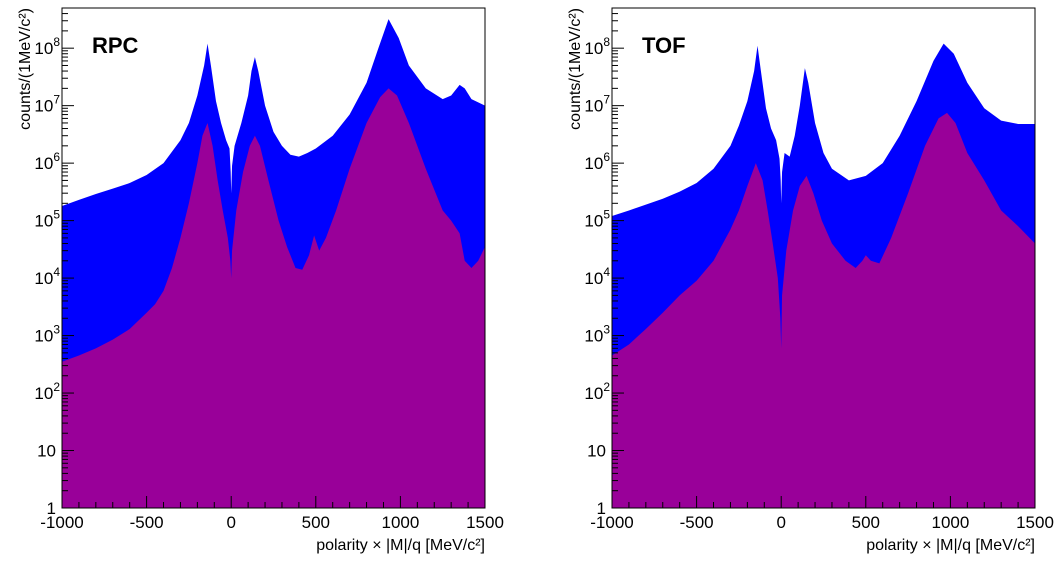  What do you see at coordinates (115, 45) in the screenshot?
I see `panel-title: RPC` at bounding box center [115, 45].